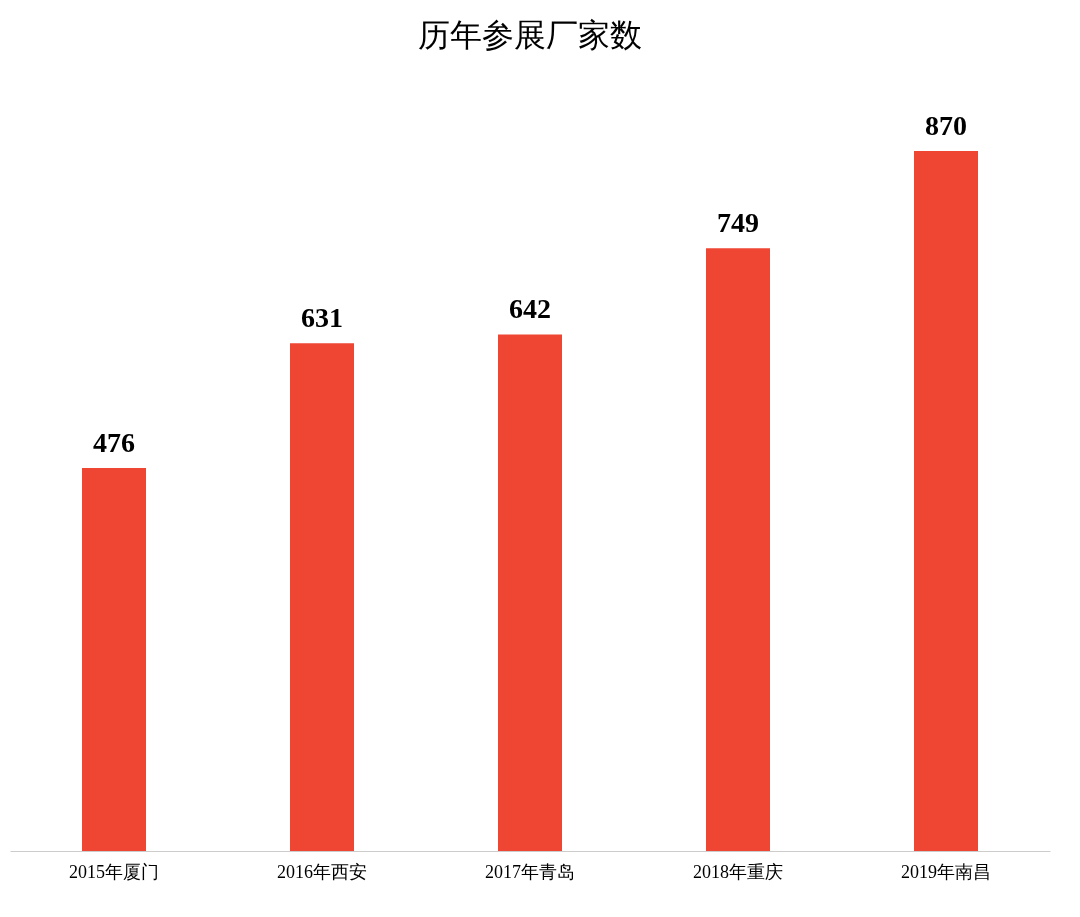 The height and width of the screenshot is (917, 1080). What do you see at coordinates (946, 871) in the screenshot?
I see `x-tick-label: 2019年南昌` at bounding box center [946, 871].